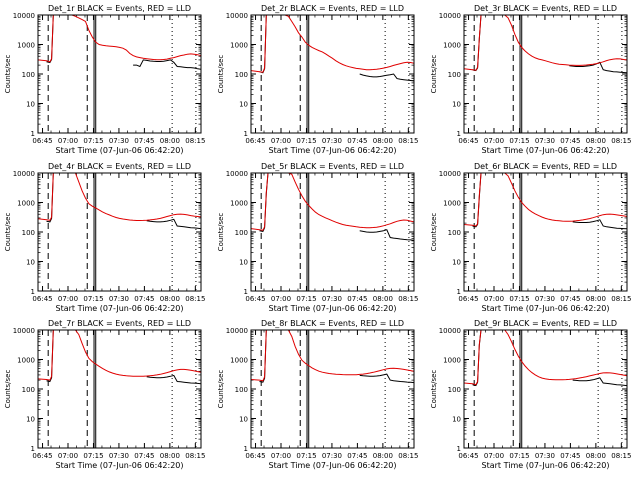 This screenshot has width=640, height=484. I want to click on chart-title: Det_5r BLACK = Events, RED = LLD, so click(332, 166).